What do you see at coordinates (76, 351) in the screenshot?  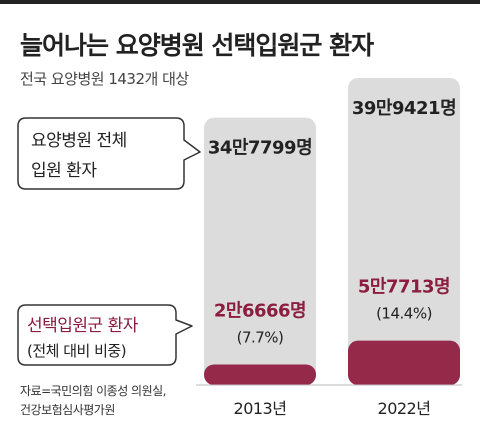 I see `legend-selective-label-line2: (전체 대비 비중)` at bounding box center [76, 351].